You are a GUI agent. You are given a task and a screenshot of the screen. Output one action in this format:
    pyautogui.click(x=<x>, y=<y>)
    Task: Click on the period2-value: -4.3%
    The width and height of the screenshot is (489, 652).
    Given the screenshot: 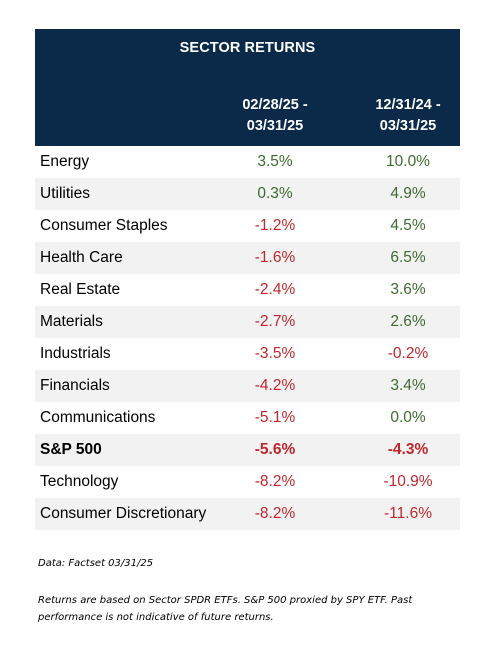 What is the action you would take?
    pyautogui.click(x=408, y=449)
    